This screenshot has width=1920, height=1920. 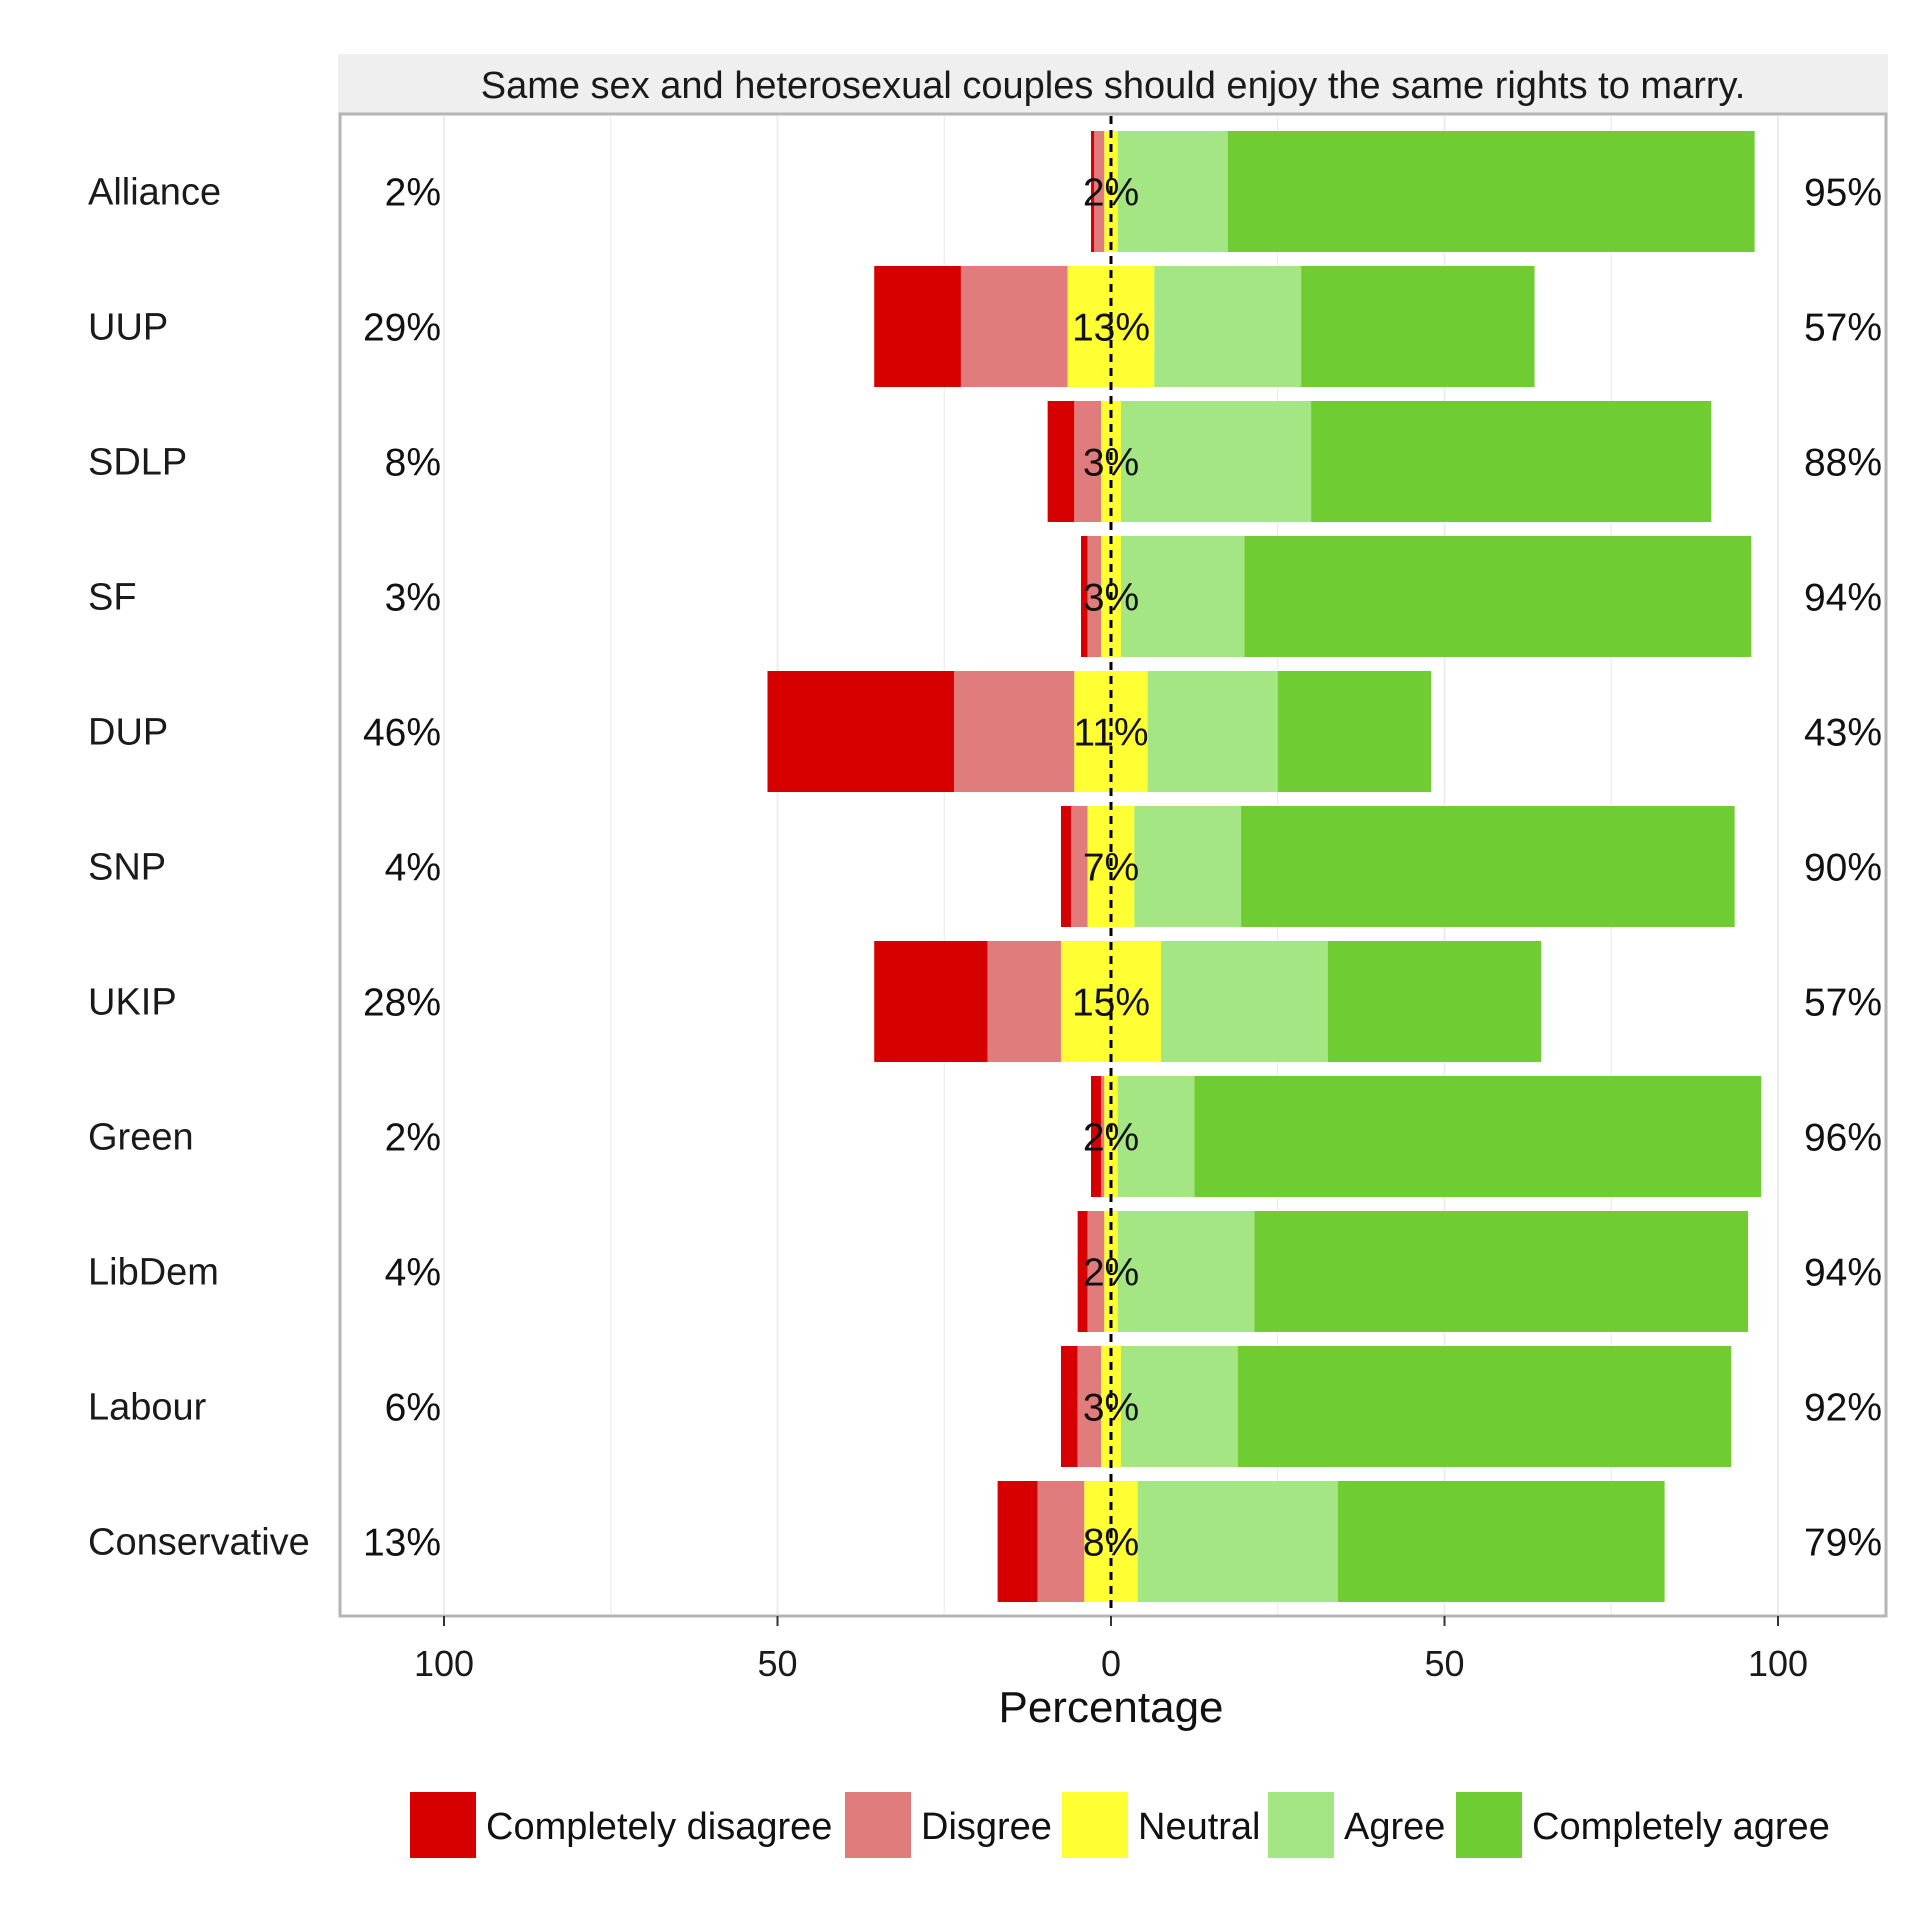 I want to click on legend-label: Neutral, so click(x=1199, y=1827).